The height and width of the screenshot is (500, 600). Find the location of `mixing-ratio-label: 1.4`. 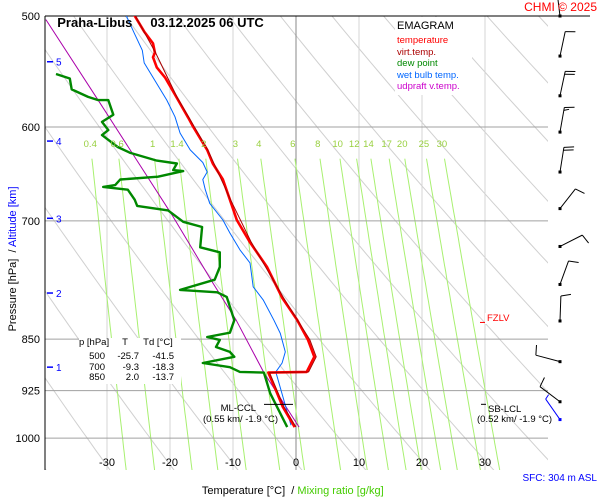

mixing-ratio-label: 1.4 is located at coordinates (176, 144).